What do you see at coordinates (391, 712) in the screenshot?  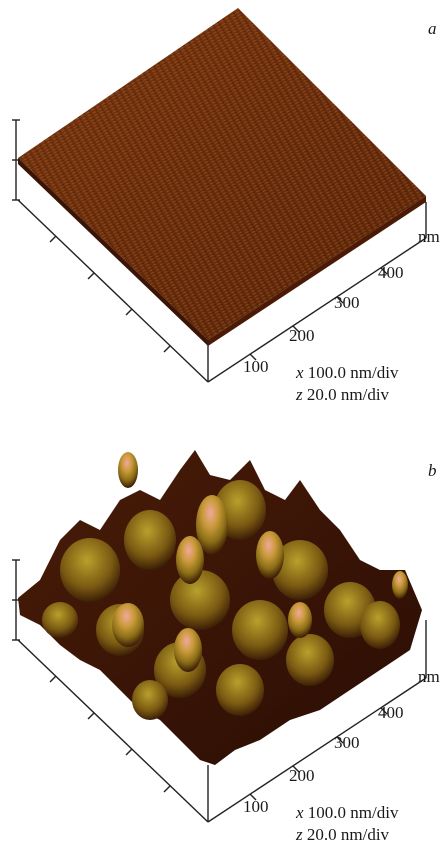 I see `tick-label-400-b: 400` at bounding box center [391, 712].